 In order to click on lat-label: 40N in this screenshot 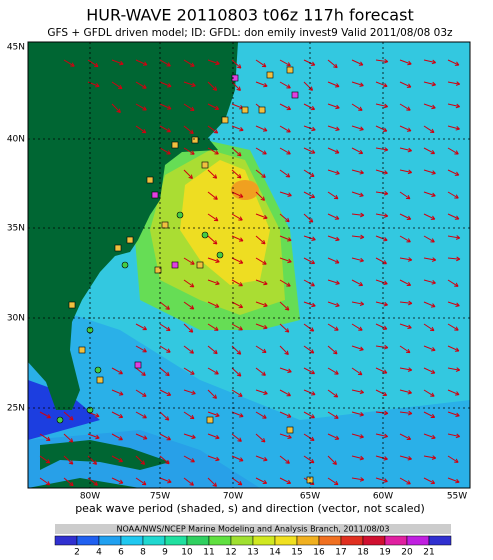, I will do `click(16, 140)`.